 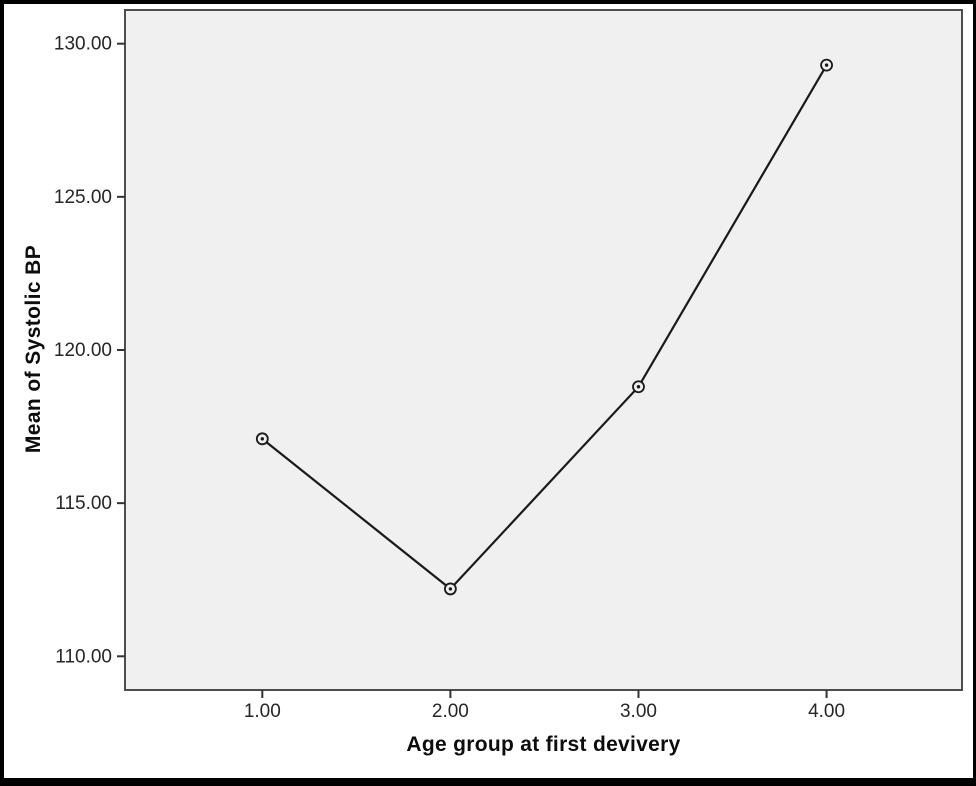 What do you see at coordinates (450, 711) in the screenshot?
I see `x-tick-label: 2.00` at bounding box center [450, 711].